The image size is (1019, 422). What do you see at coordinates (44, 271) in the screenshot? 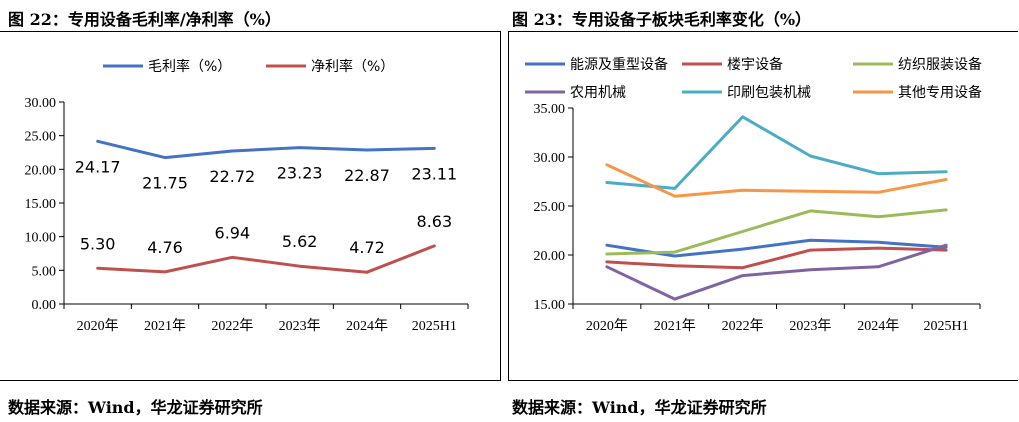
I see `y-tick-label: 5.00` at bounding box center [44, 271].